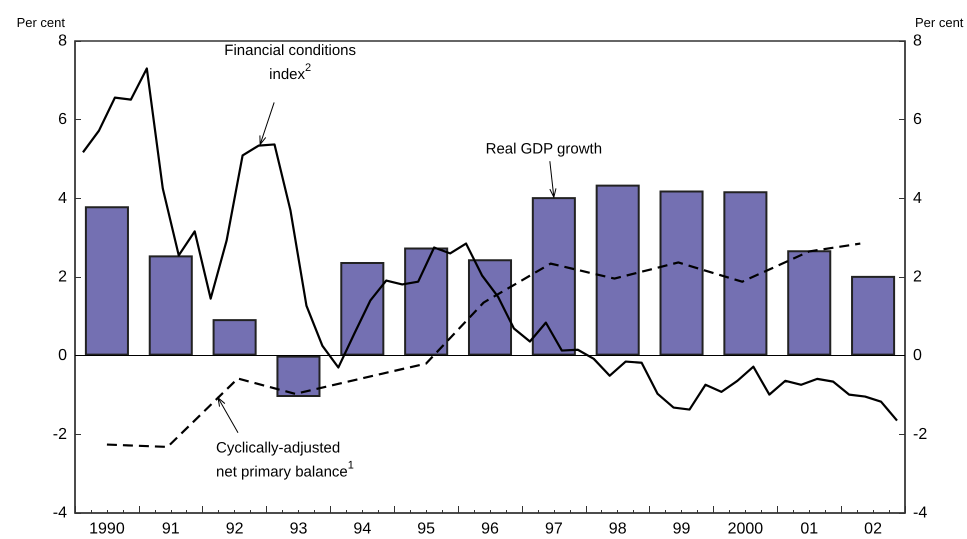 The image size is (967, 539). What do you see at coordinates (917, 119) in the screenshot?
I see `y2-tick-label: 6` at bounding box center [917, 119].